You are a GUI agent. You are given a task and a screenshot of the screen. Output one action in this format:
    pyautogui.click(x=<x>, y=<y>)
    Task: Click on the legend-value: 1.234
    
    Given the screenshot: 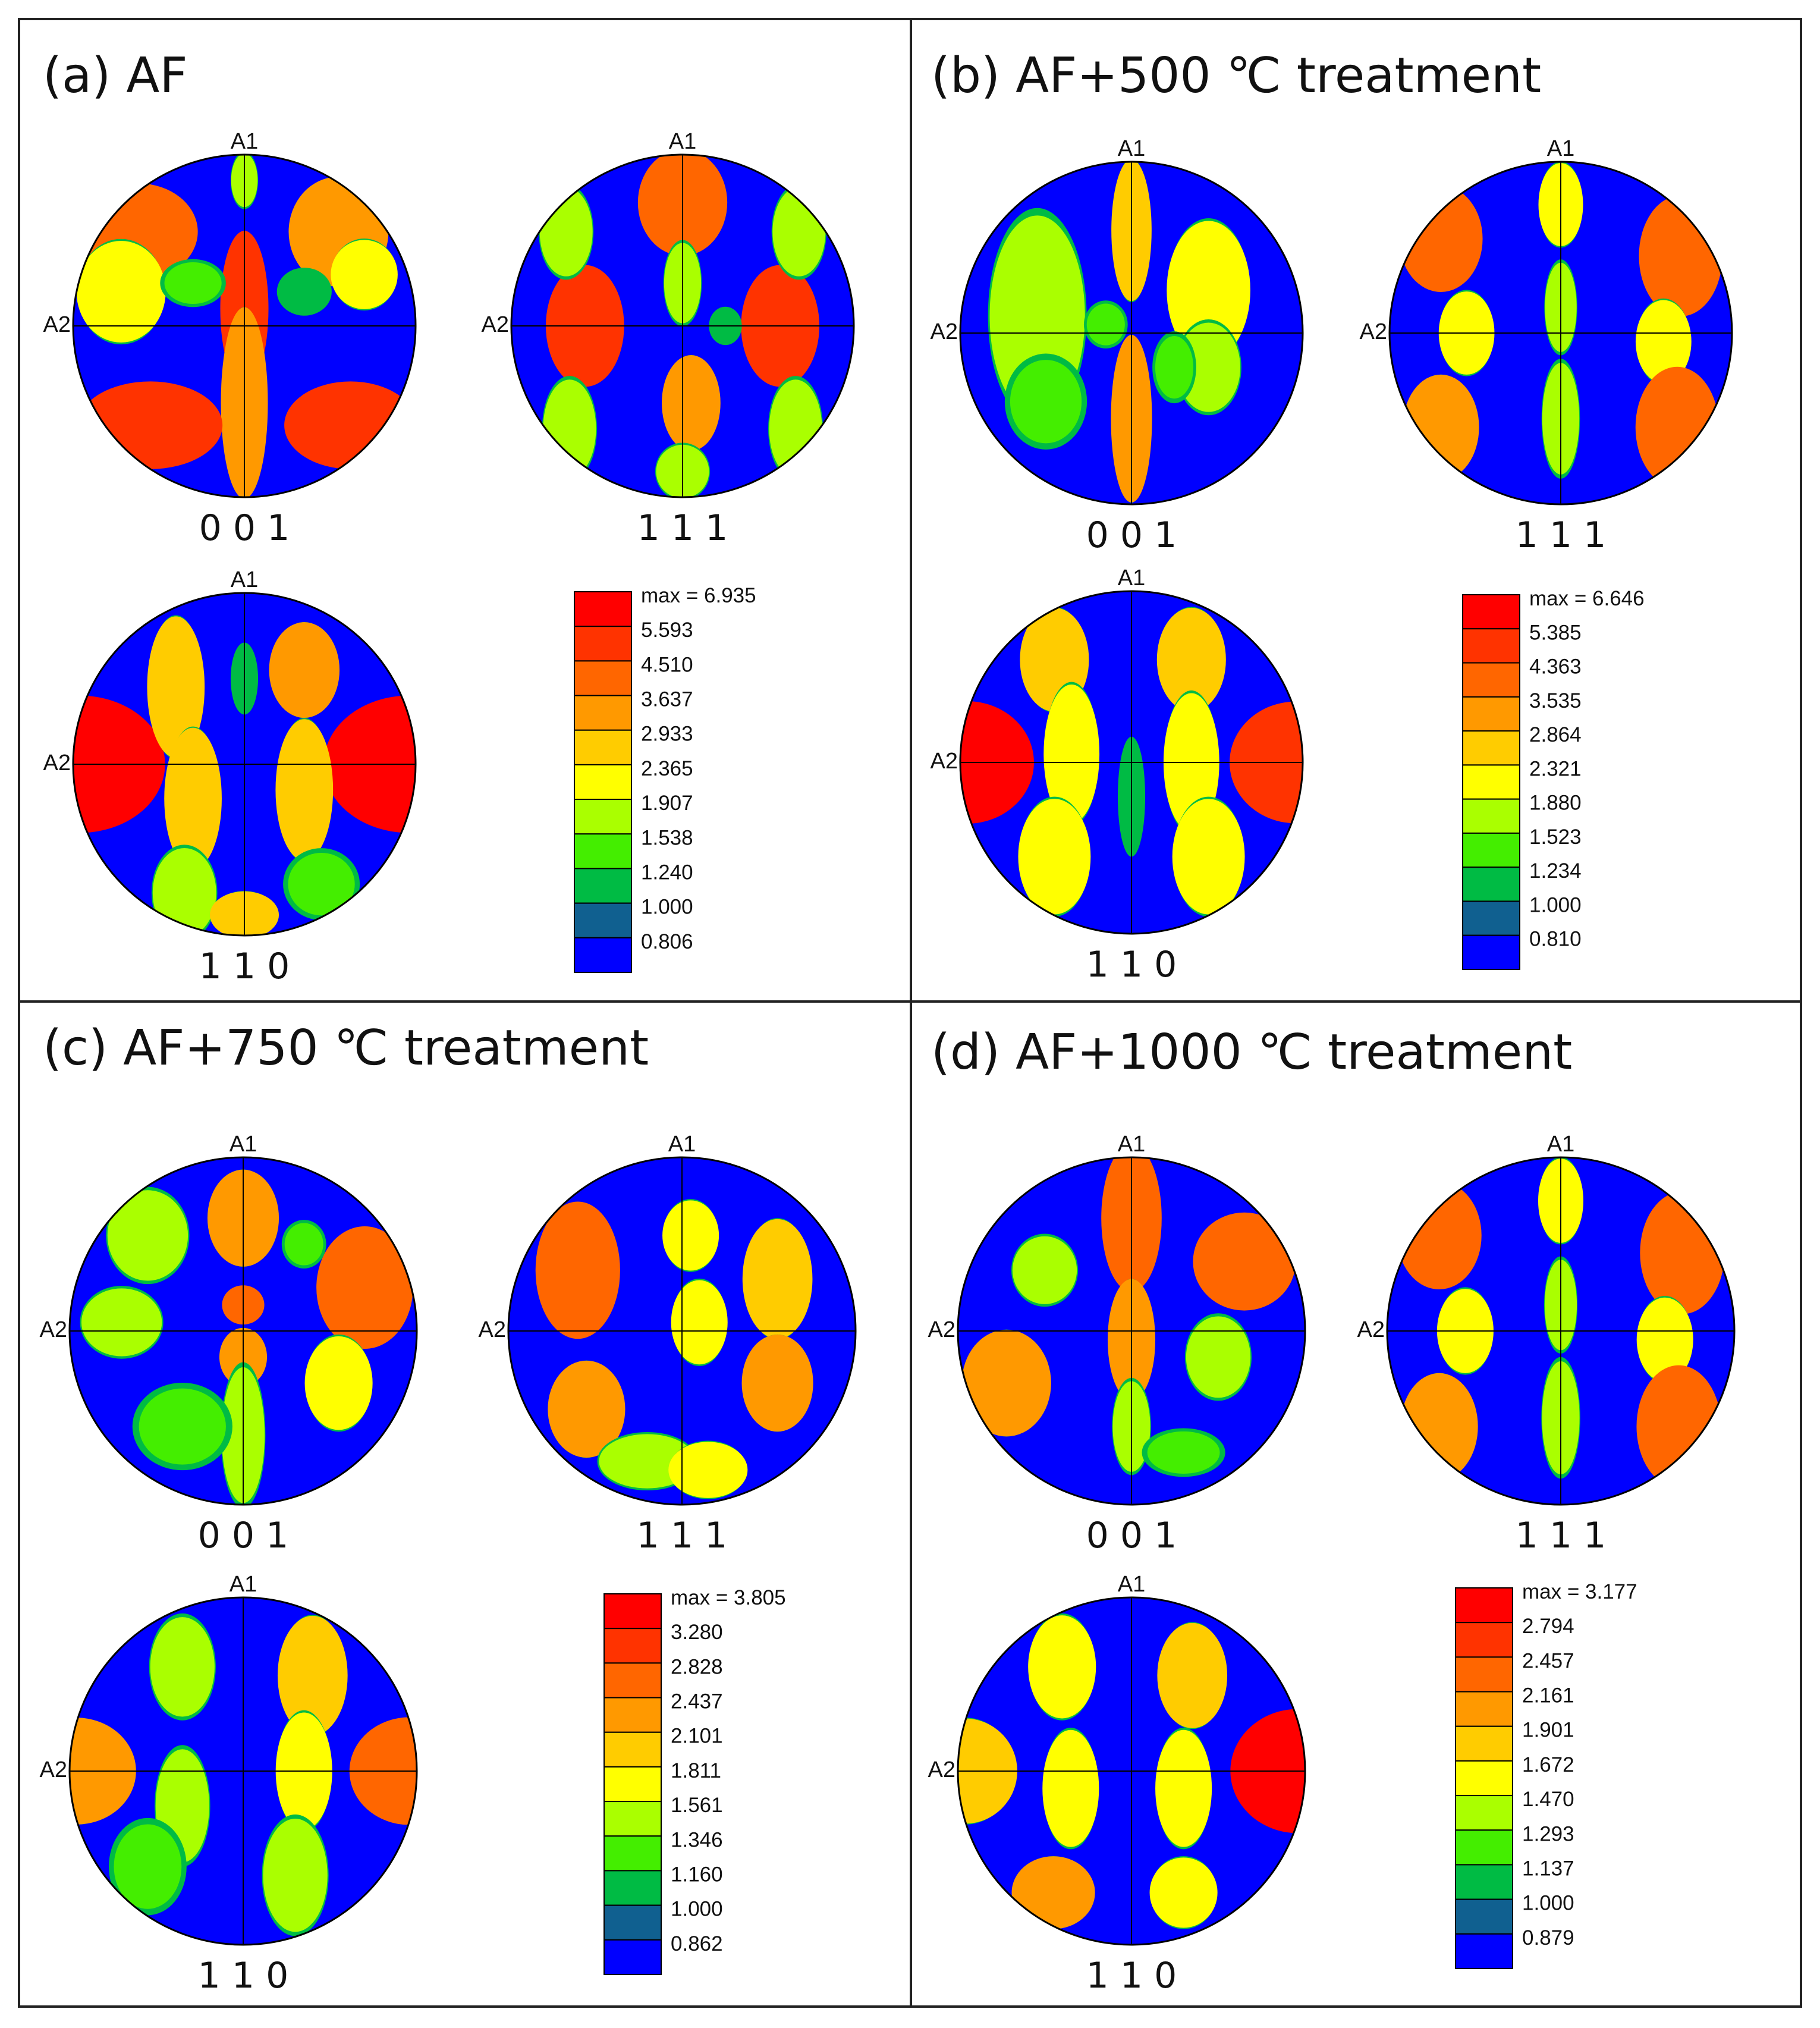 What is the action you would take?
    pyautogui.click(x=1555, y=871)
    